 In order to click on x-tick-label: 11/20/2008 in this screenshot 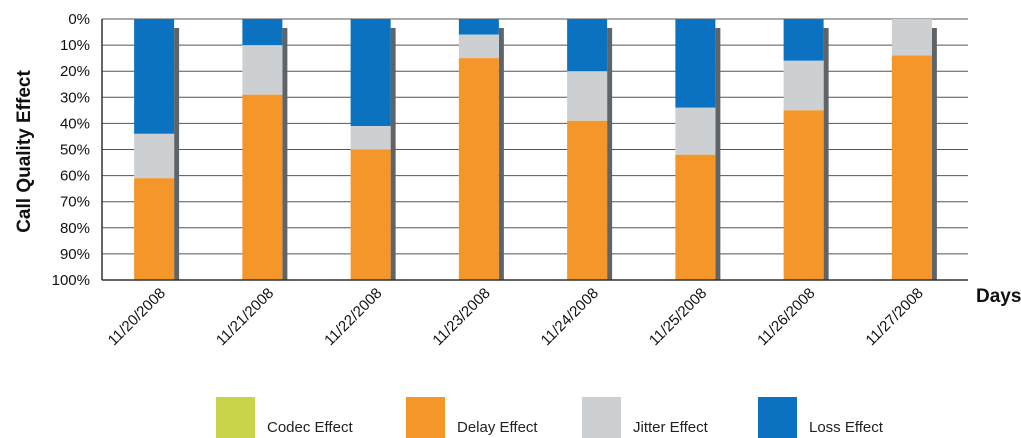, I will do `click(137, 317)`.